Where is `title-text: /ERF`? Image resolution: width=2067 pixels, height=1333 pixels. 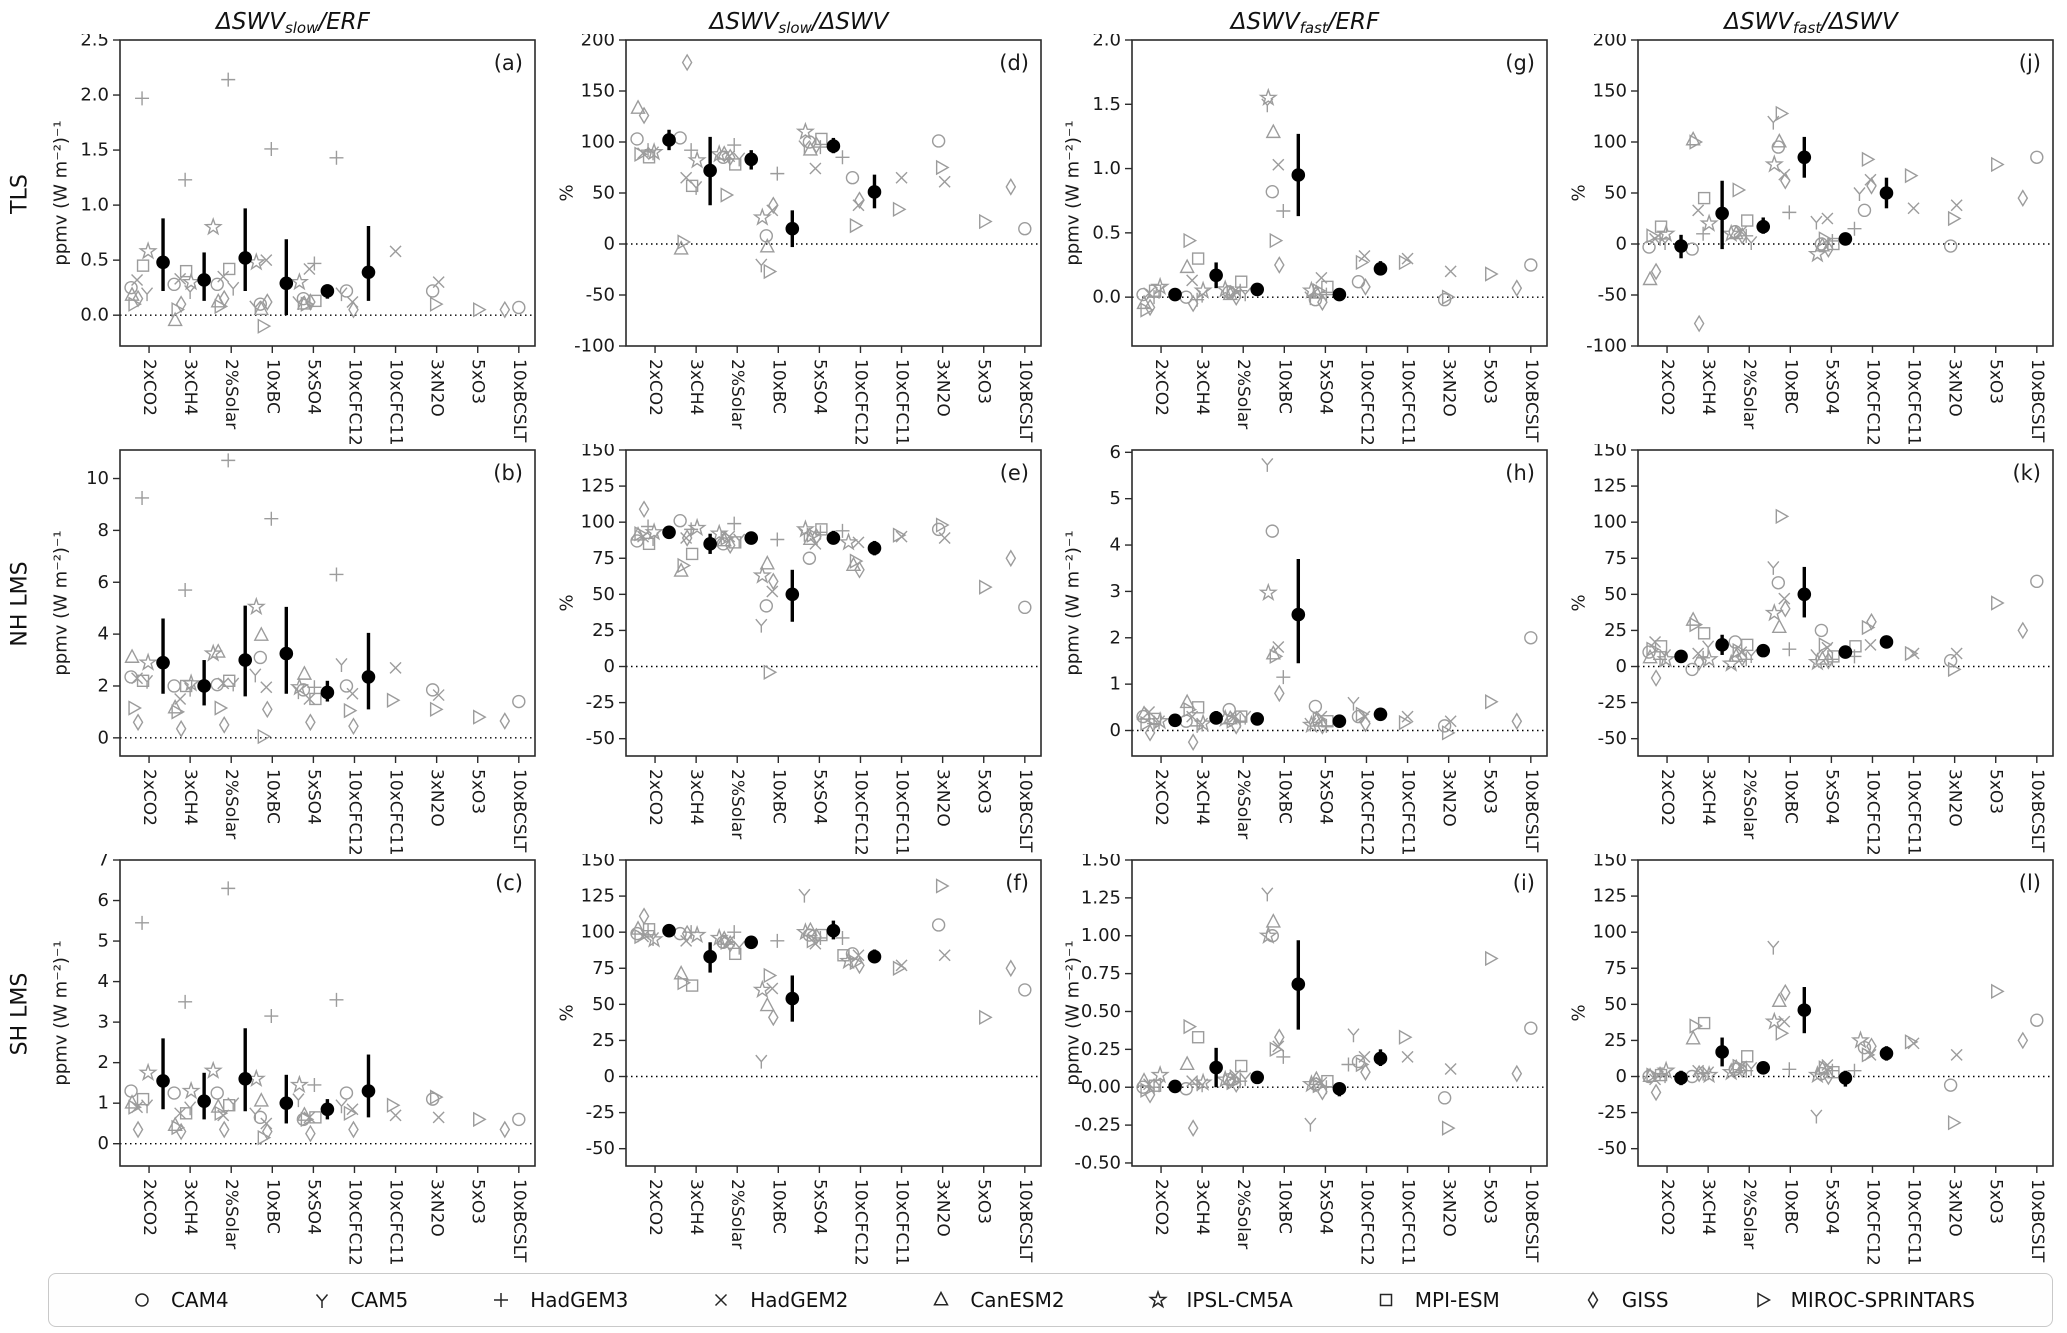 title-text: /ERF is located at coordinates (1353, 22).